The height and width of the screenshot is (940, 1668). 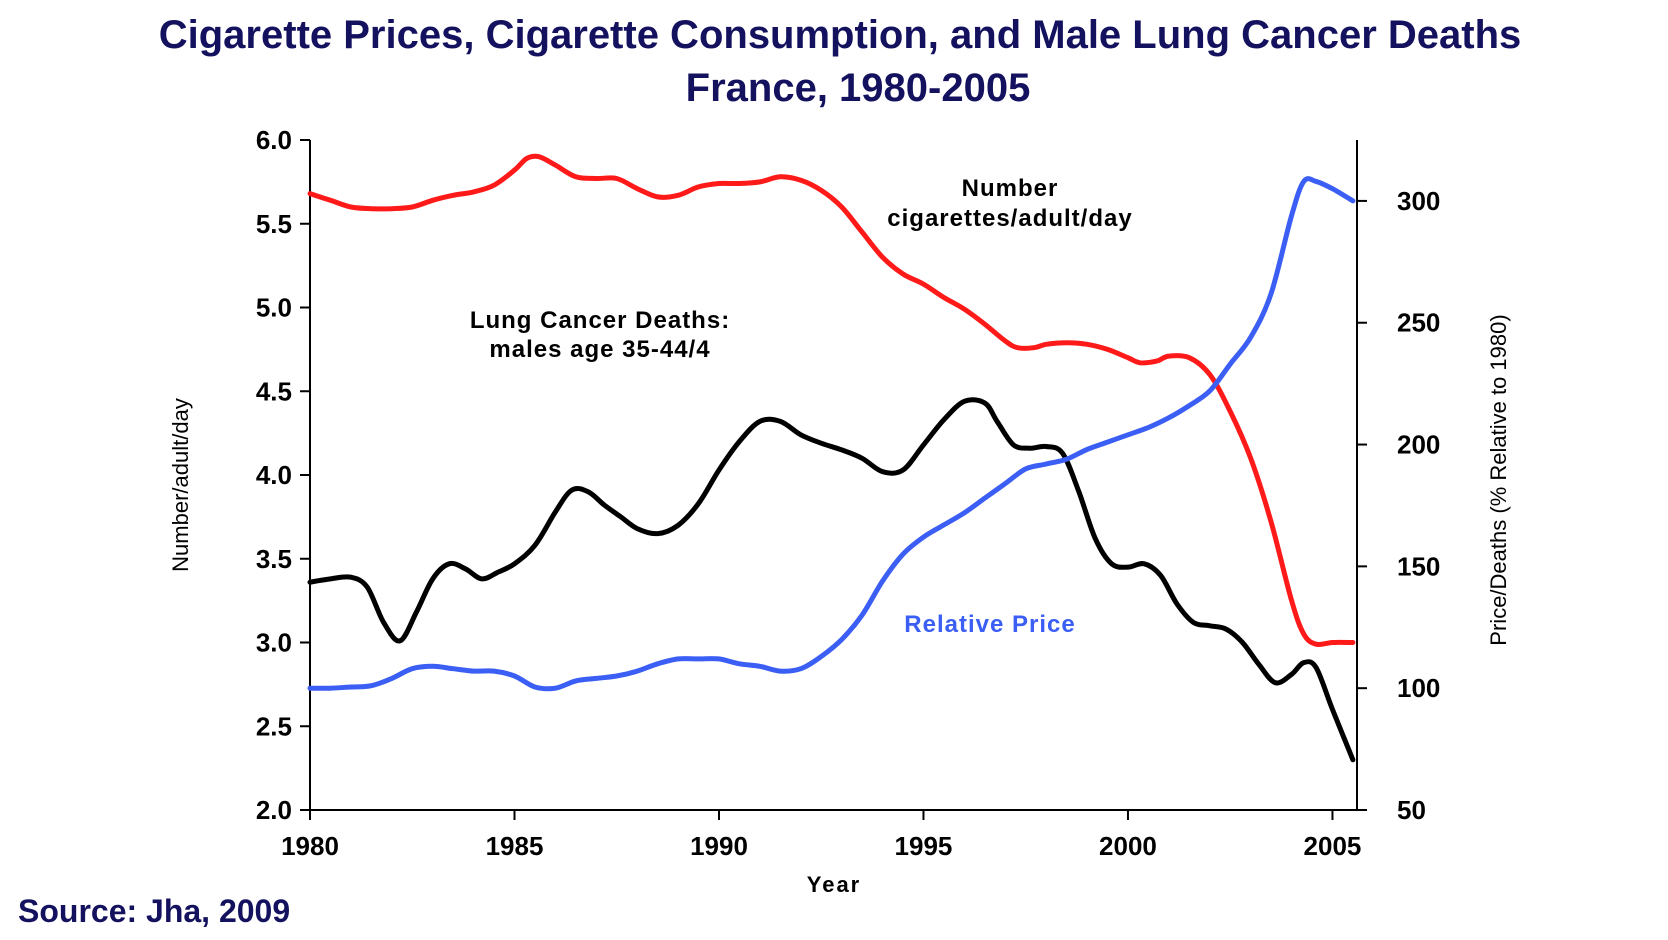 I want to click on y-tick-left-label: 3.5, so click(x=274, y=559).